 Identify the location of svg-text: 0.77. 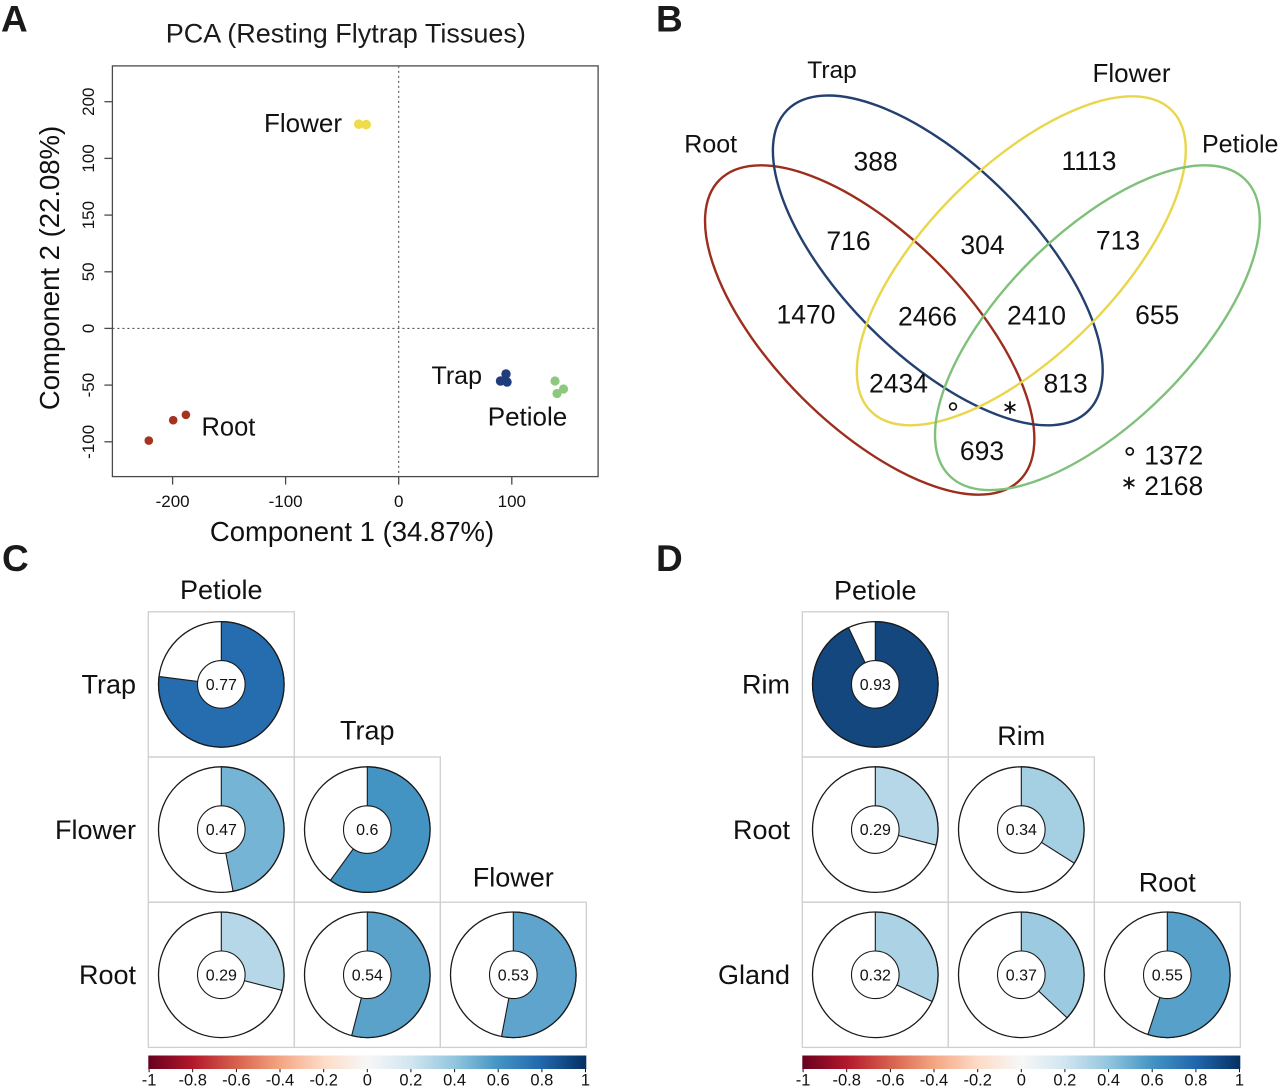
(221, 685).